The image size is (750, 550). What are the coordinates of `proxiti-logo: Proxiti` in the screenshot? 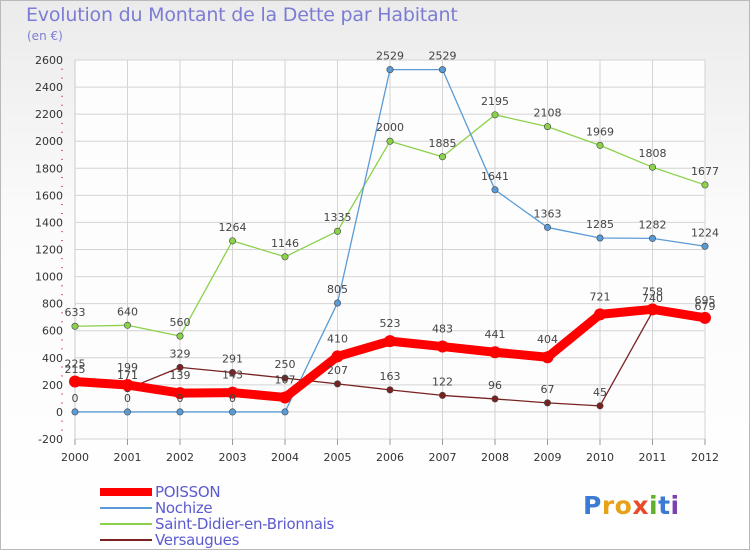 It's located at (631, 505).